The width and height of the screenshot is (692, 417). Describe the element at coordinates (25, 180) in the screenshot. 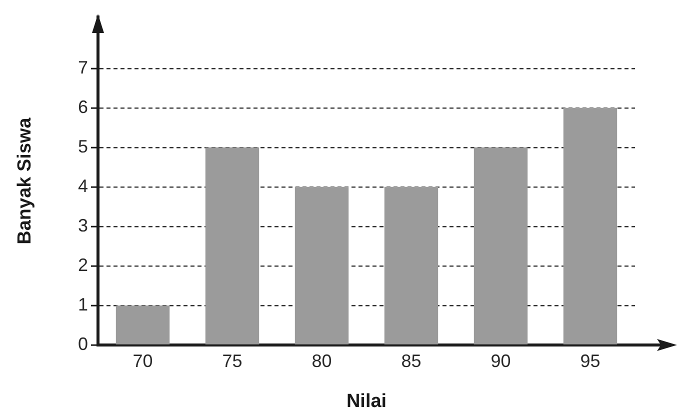

I see `y-axis-title: Banyak Siswa` at that location.